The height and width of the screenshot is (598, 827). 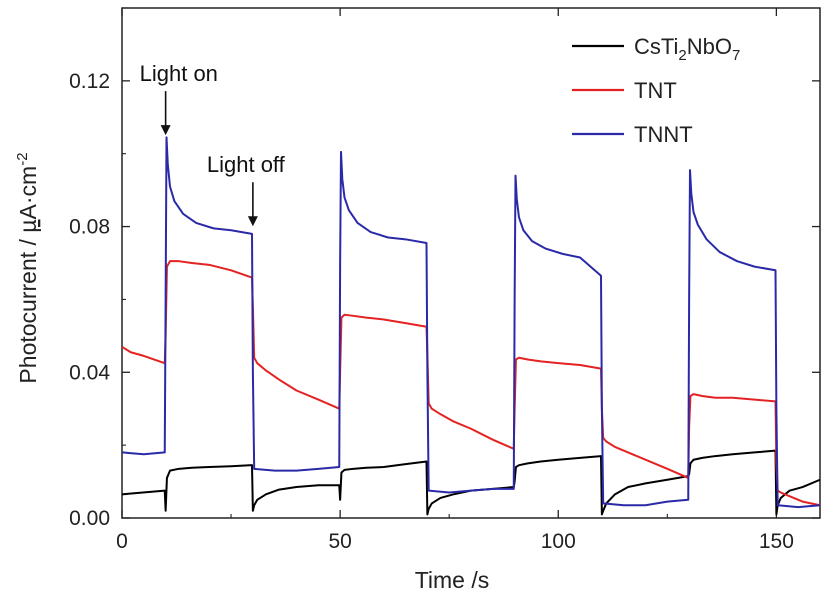 I want to click on x-tick-label: 150, so click(x=776, y=541).